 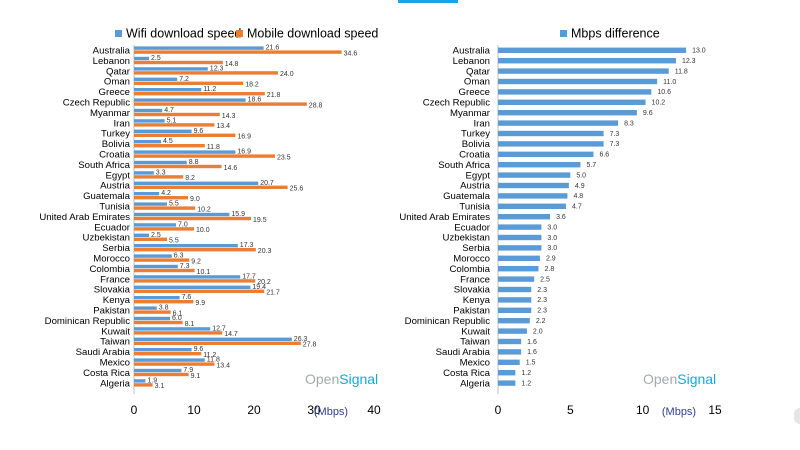 I want to click on difference-value-label: 2.3, so click(x=542, y=311).